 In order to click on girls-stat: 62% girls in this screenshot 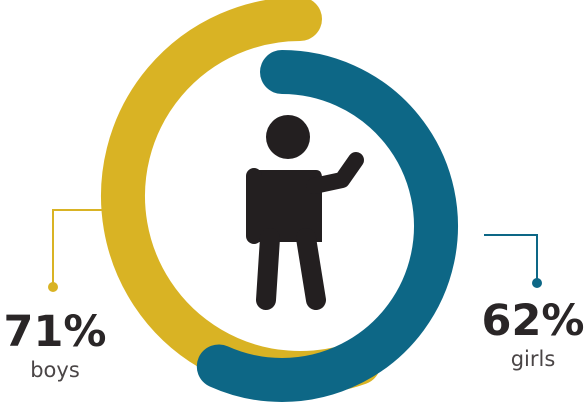, I will do `click(533, 335)`.